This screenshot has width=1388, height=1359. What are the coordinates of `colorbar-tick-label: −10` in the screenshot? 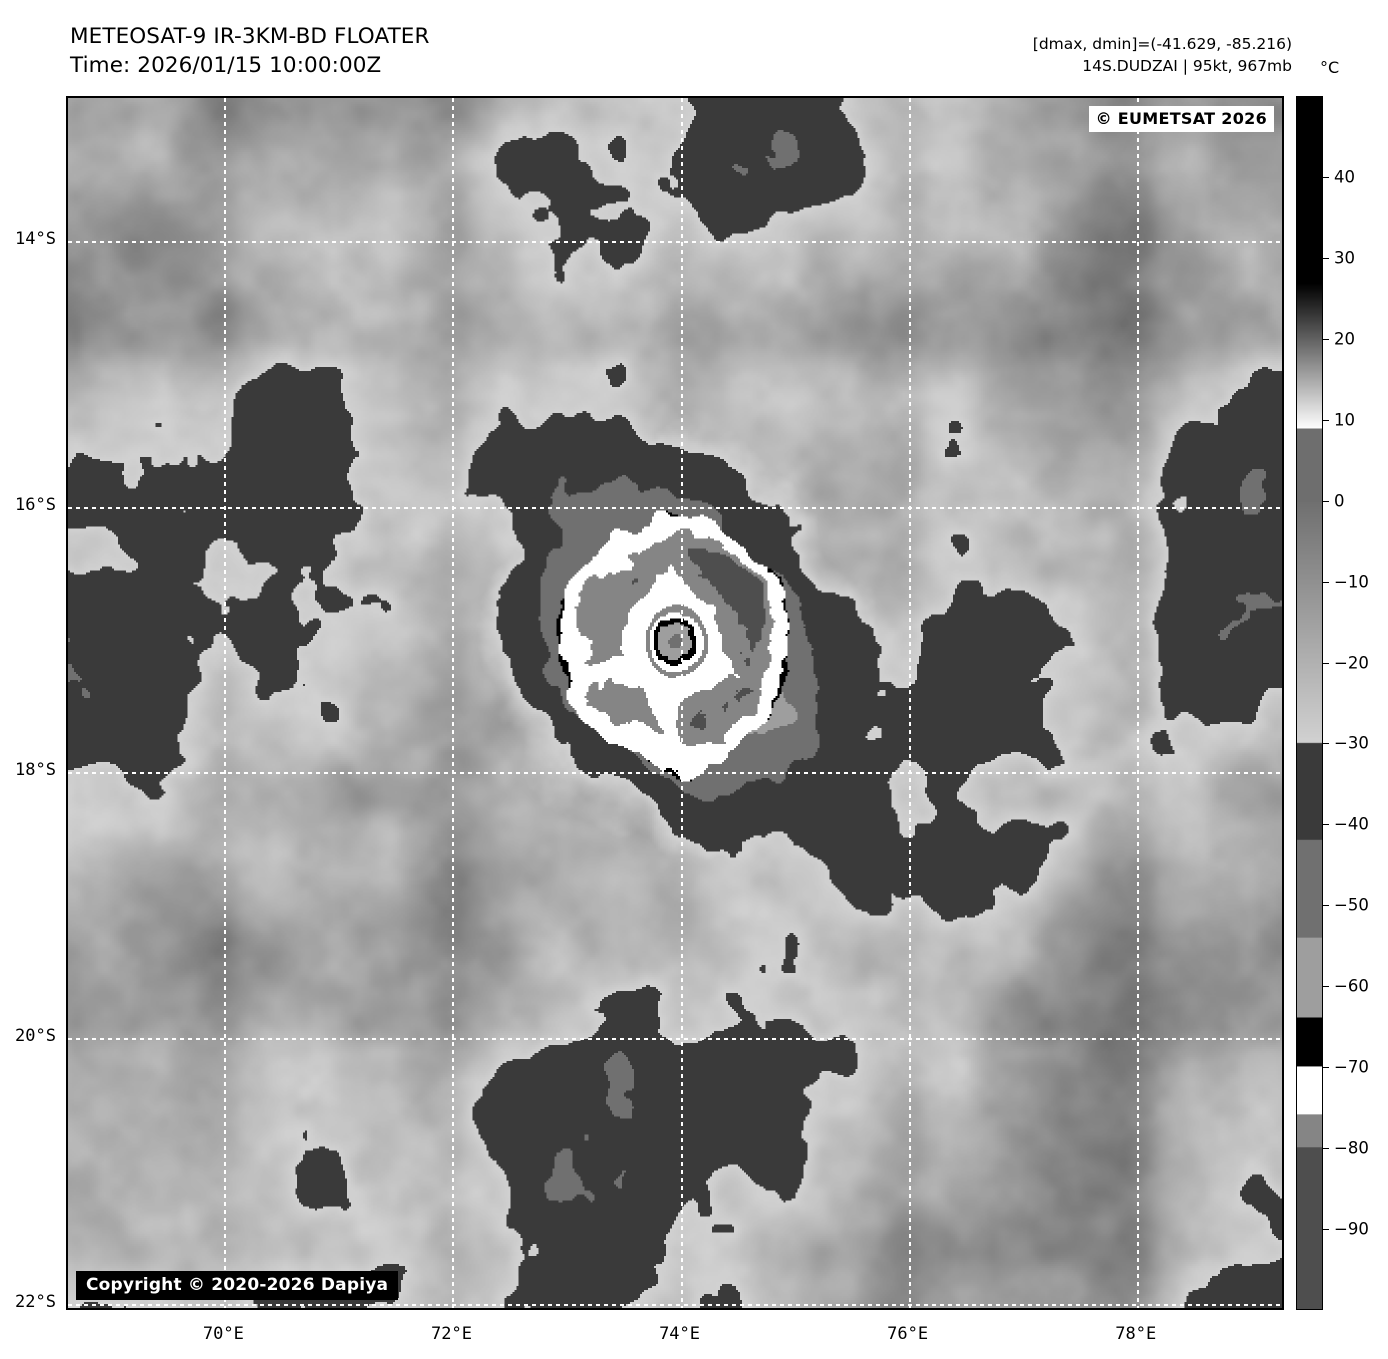 It's located at (1351, 582).